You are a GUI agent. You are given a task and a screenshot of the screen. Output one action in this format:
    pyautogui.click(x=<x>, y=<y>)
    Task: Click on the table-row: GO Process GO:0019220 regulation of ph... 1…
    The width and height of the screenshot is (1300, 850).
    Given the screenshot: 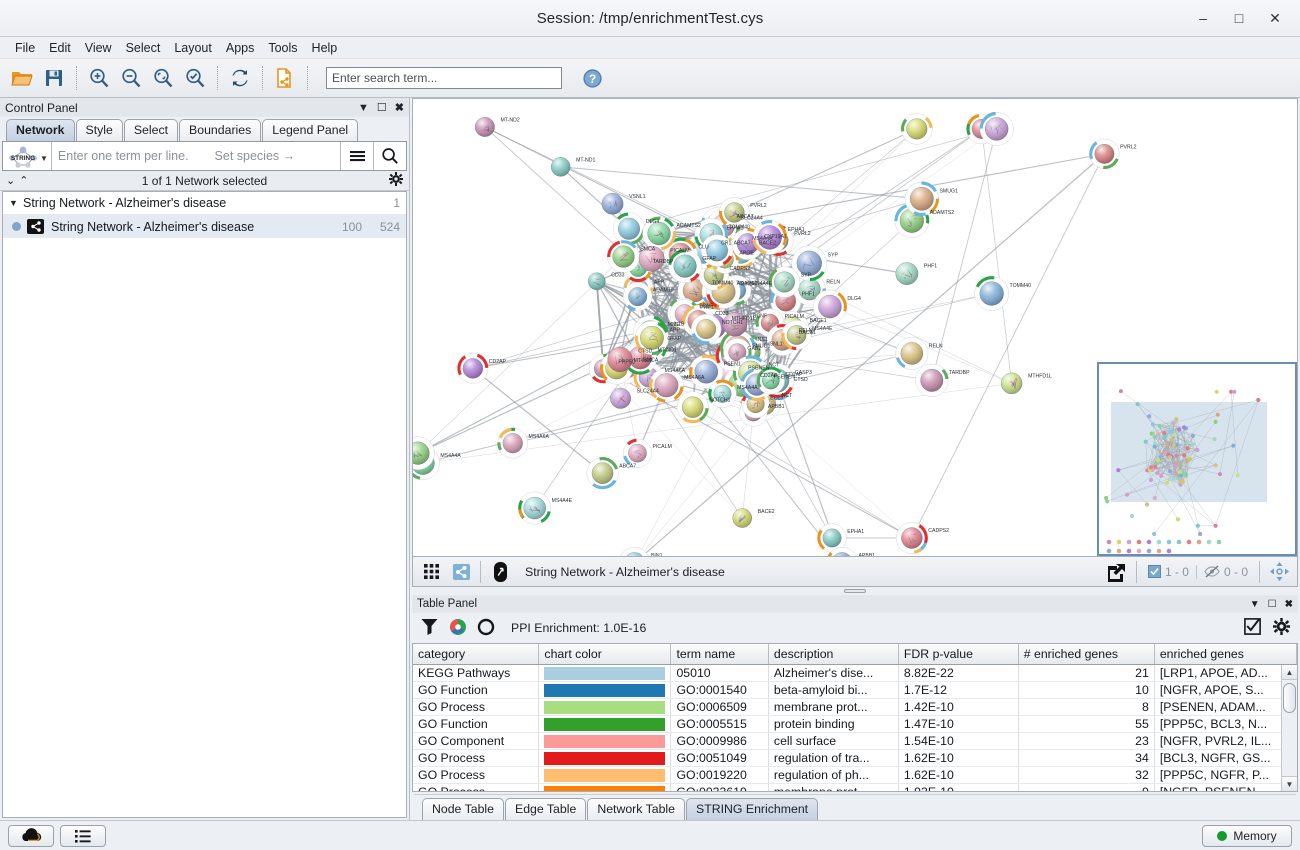 What is the action you would take?
    pyautogui.click(x=855, y=775)
    